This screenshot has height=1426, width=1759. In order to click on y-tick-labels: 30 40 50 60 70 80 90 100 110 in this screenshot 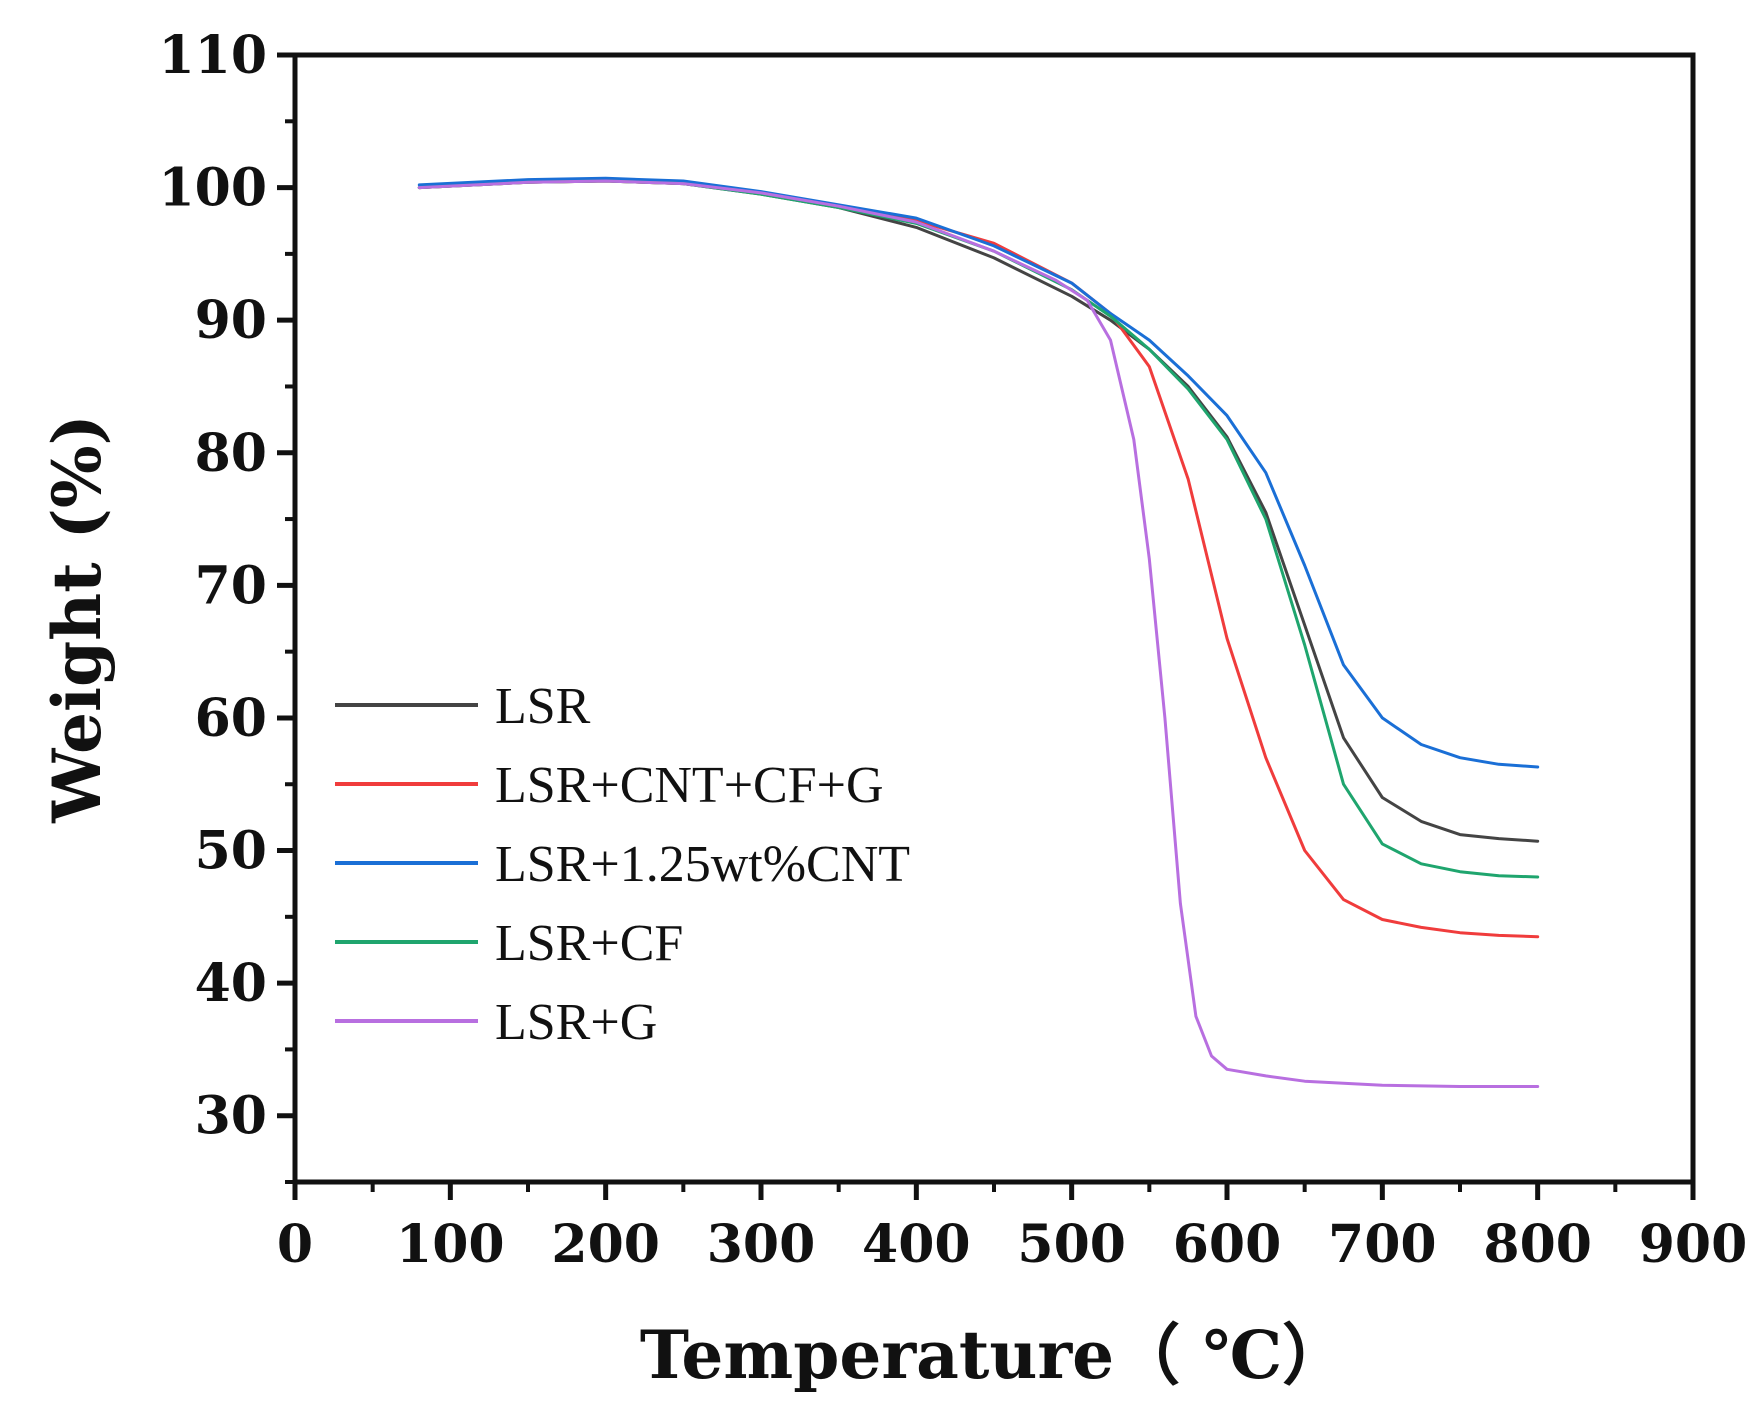, I will do `click(212, 586)`.